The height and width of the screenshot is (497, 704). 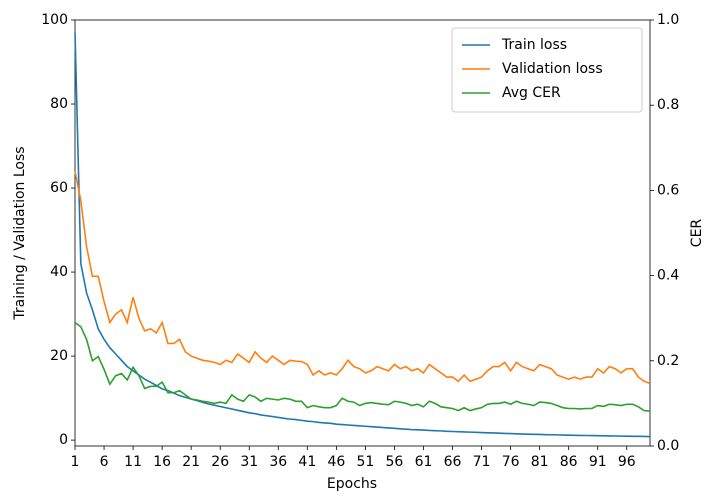 I want to click on x-tick-label: 71, so click(x=482, y=462).